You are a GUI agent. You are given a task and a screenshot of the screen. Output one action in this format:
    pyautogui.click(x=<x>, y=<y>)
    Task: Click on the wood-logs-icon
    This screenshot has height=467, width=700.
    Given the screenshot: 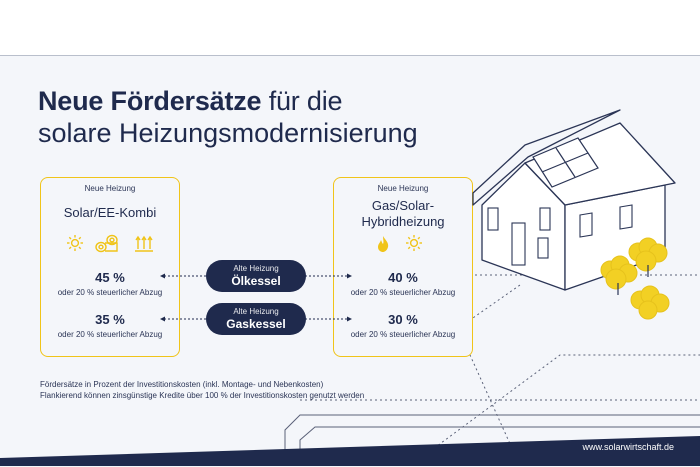 What is the action you would take?
    pyautogui.click(x=106, y=243)
    